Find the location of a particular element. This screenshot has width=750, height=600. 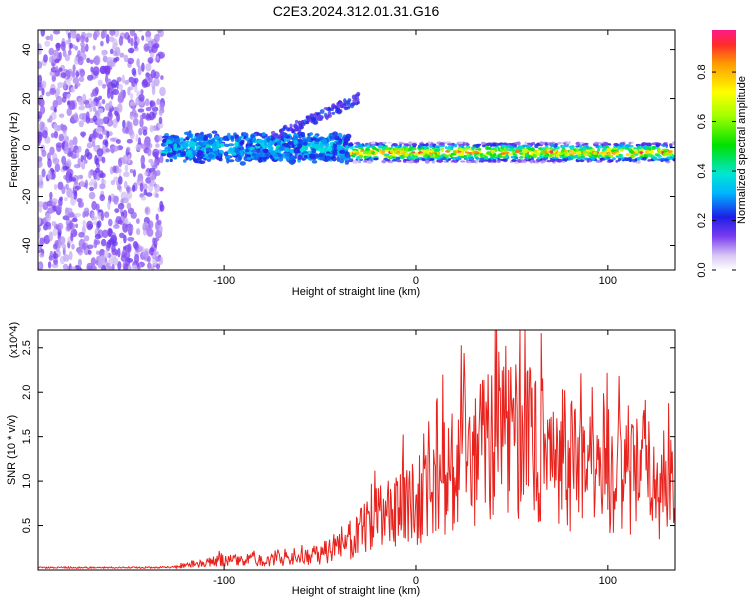

snr-ytick-label: 0.5 is located at coordinates (27, 525).